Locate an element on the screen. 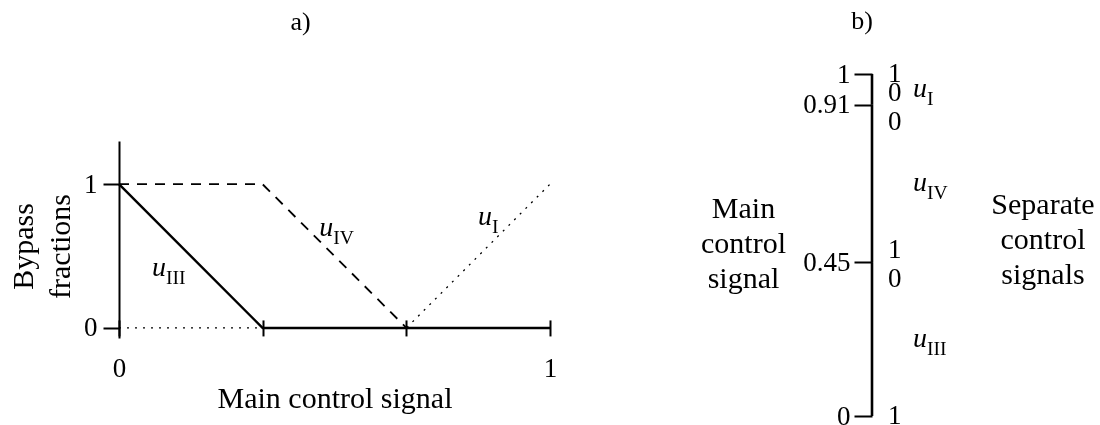  y-tick-label: 0.45 is located at coordinates (827, 261).